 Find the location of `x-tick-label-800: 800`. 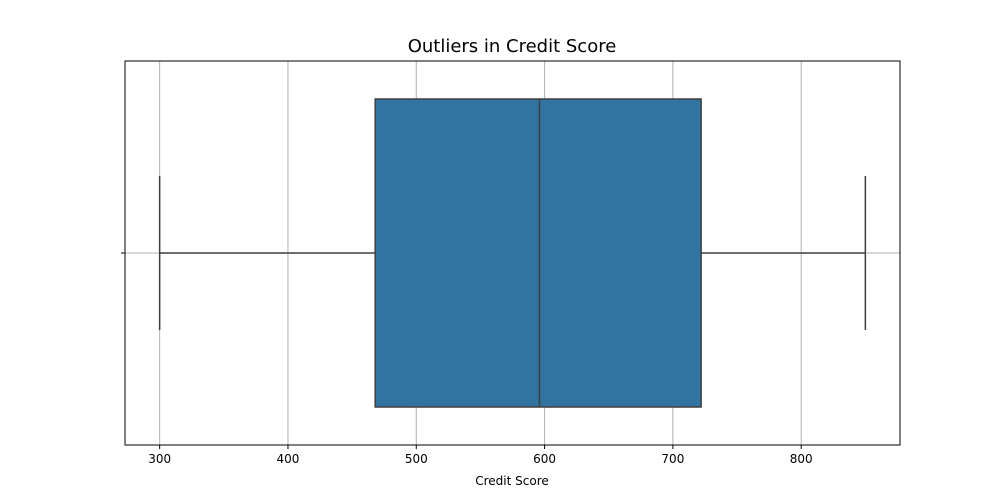

x-tick-label-800: 800 is located at coordinates (801, 459).